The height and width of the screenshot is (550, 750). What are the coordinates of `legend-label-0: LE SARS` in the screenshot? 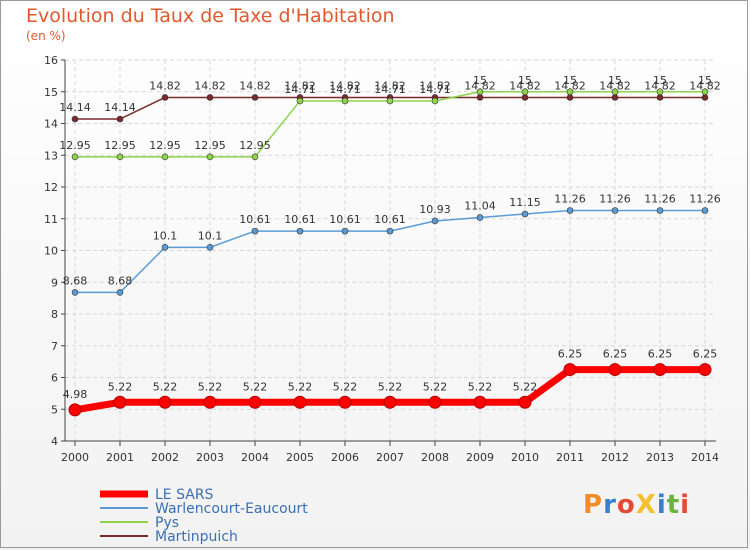 It's located at (184, 495).